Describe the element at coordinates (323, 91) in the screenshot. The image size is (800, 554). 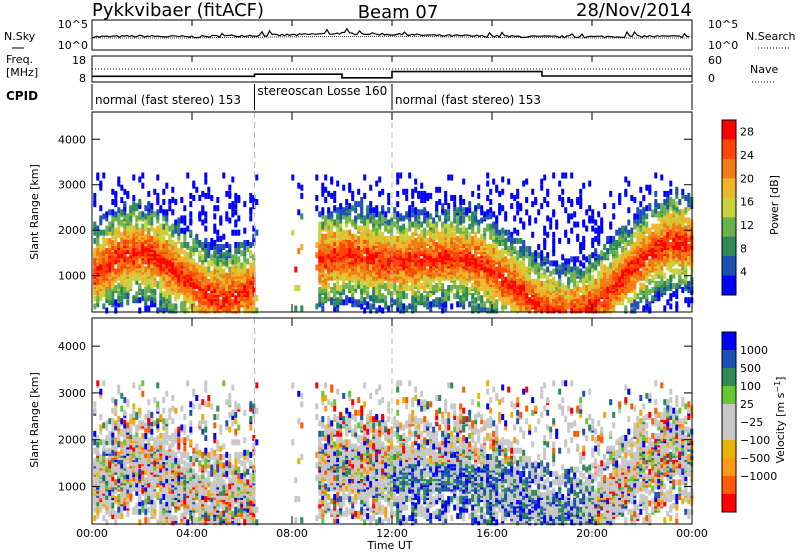
I see `cpid-segment-label-1: stereoscan Losse 160` at that location.